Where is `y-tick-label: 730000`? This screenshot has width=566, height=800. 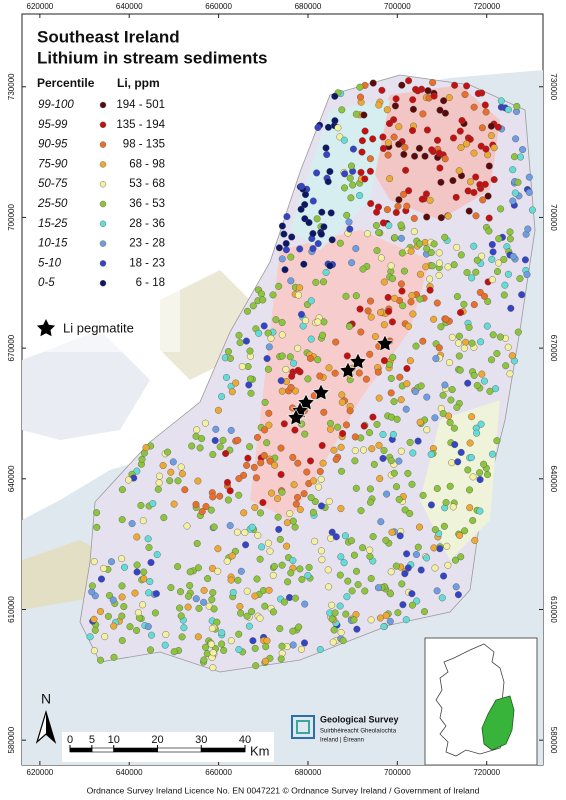
y-tick-label: 730000 is located at coordinates (11, 86).